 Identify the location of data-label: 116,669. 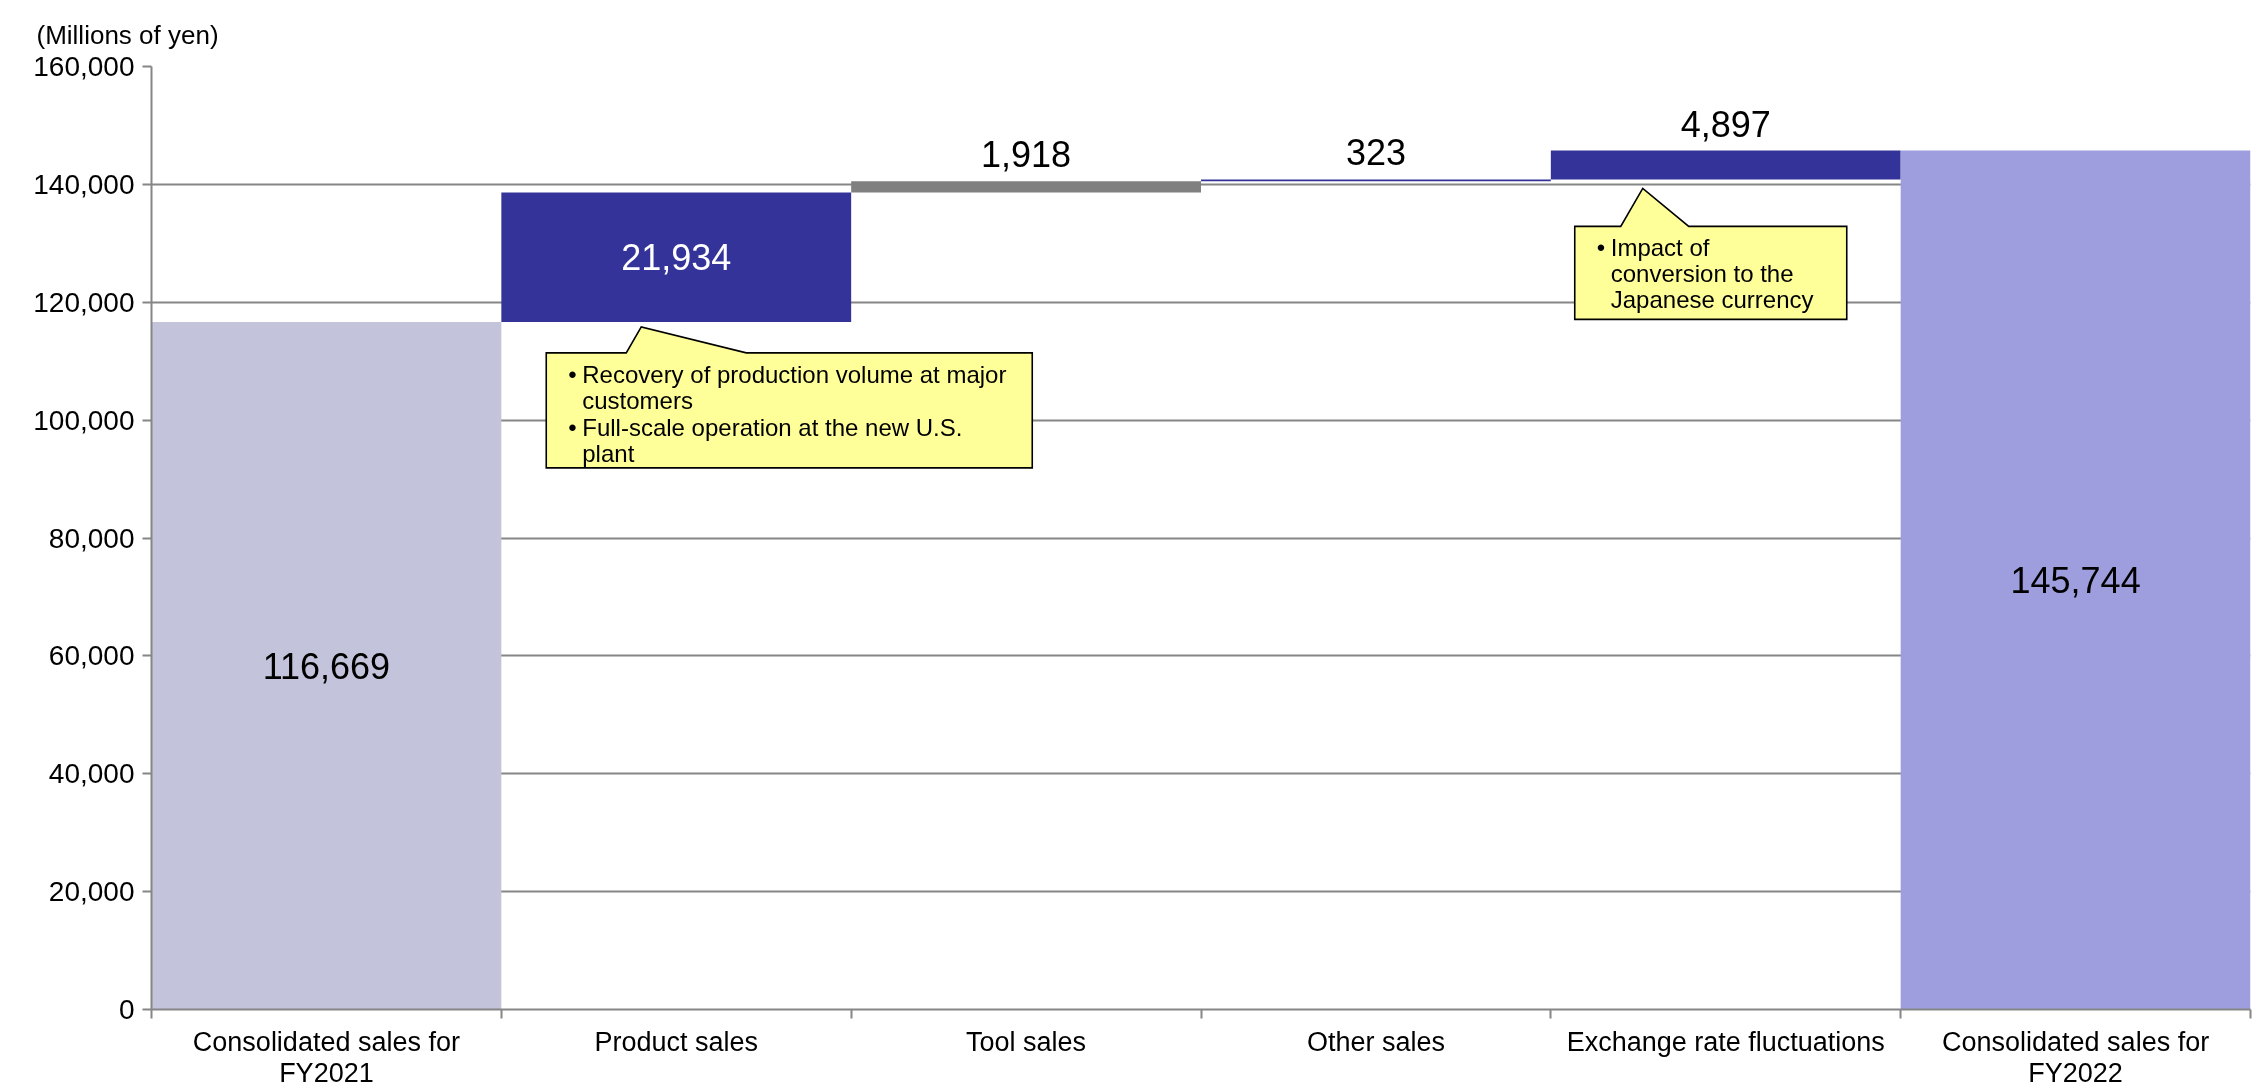
(326, 666).